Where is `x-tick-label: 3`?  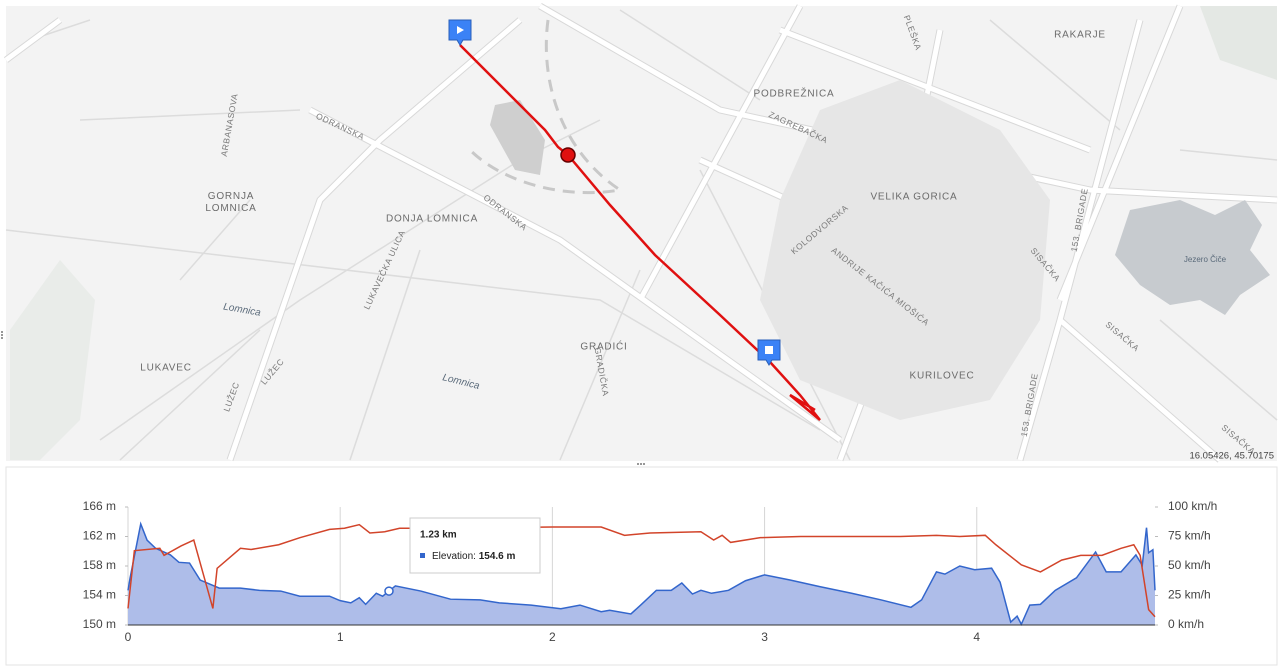
x-tick-label: 3 is located at coordinates (764, 637).